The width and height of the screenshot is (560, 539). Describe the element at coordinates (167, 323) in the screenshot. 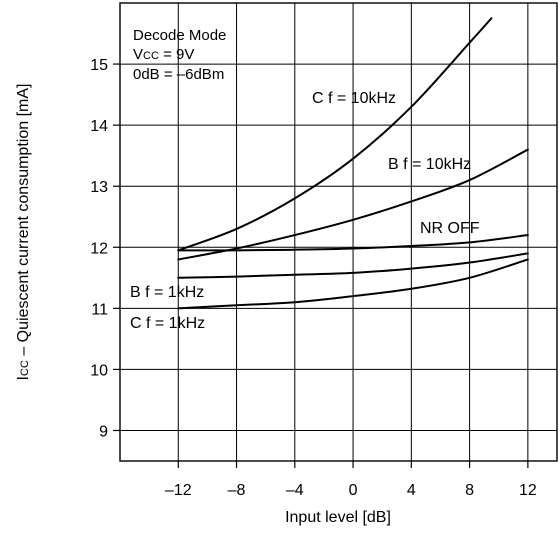

I see `series-label-c-1khz: C f = 1kHz` at that location.